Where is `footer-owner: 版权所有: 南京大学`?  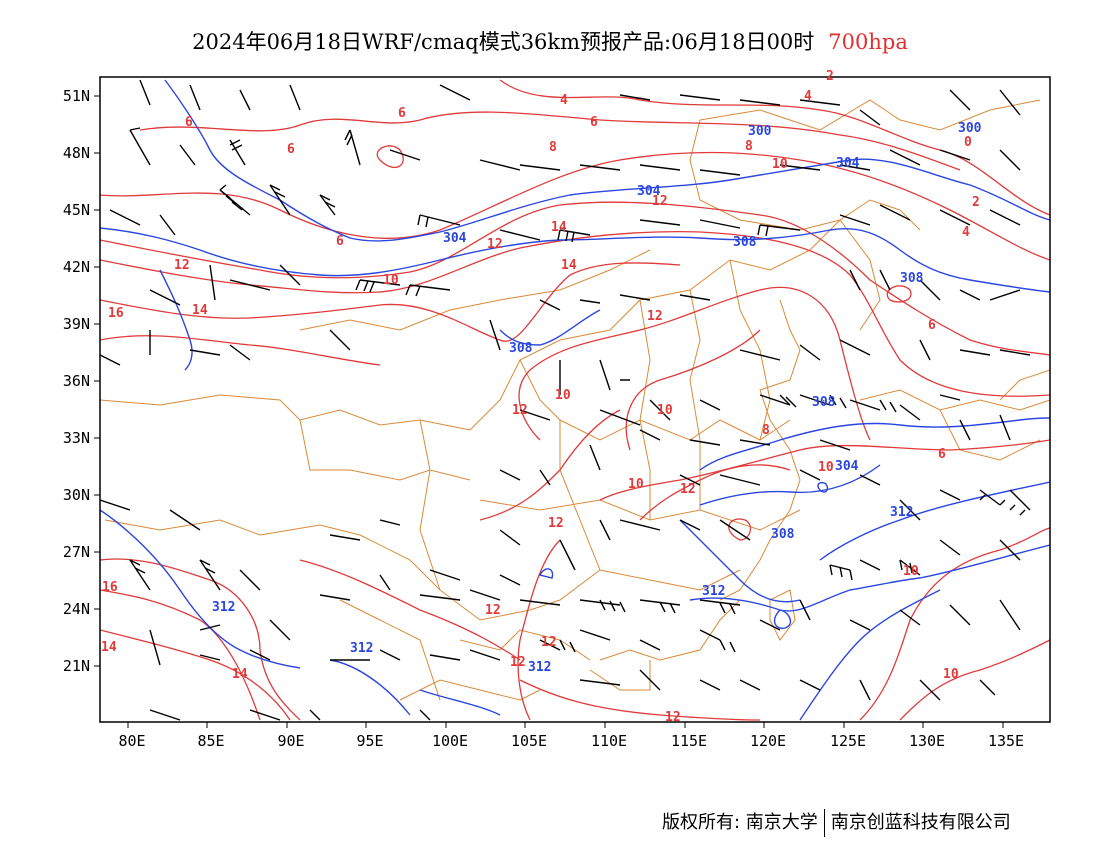 footer-owner: 版权所有: 南京大学 is located at coordinates (740, 822).